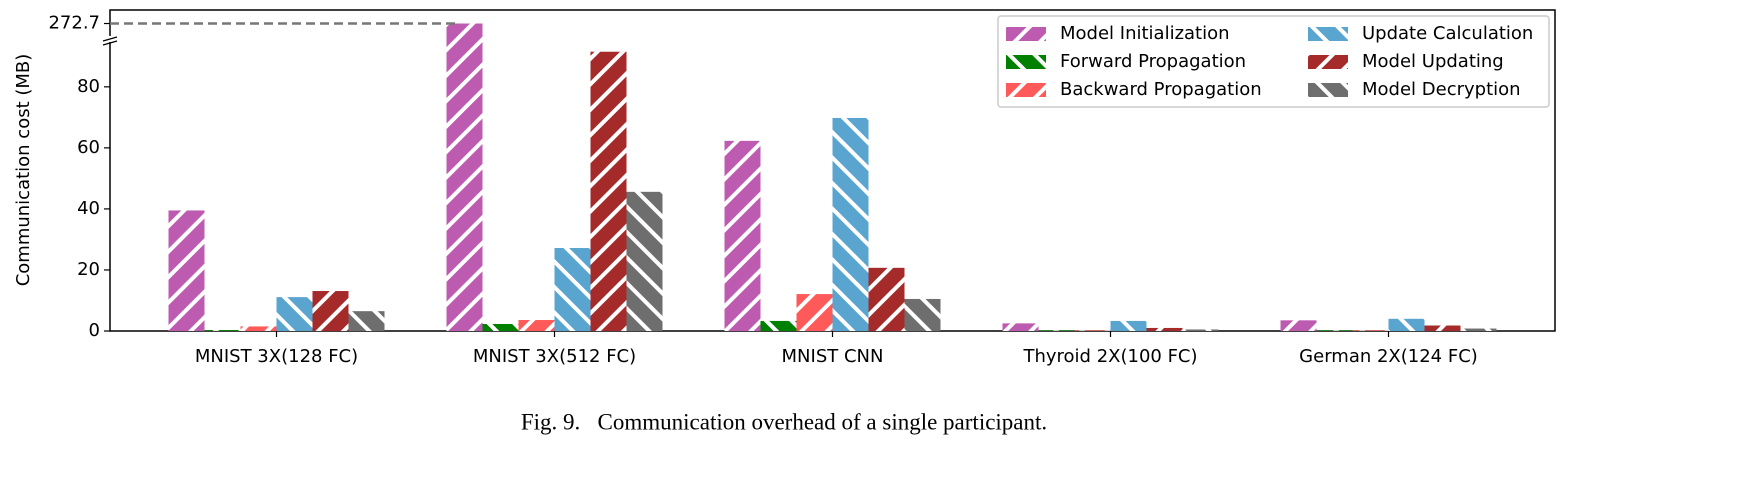 The image size is (1744, 493). What do you see at coordinates (94, 330) in the screenshot?
I see `y-tick-label: 0` at bounding box center [94, 330].